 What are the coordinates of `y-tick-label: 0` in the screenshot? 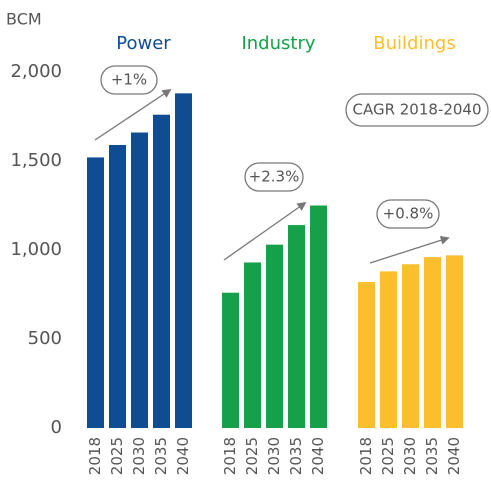 It's located at (56, 427).